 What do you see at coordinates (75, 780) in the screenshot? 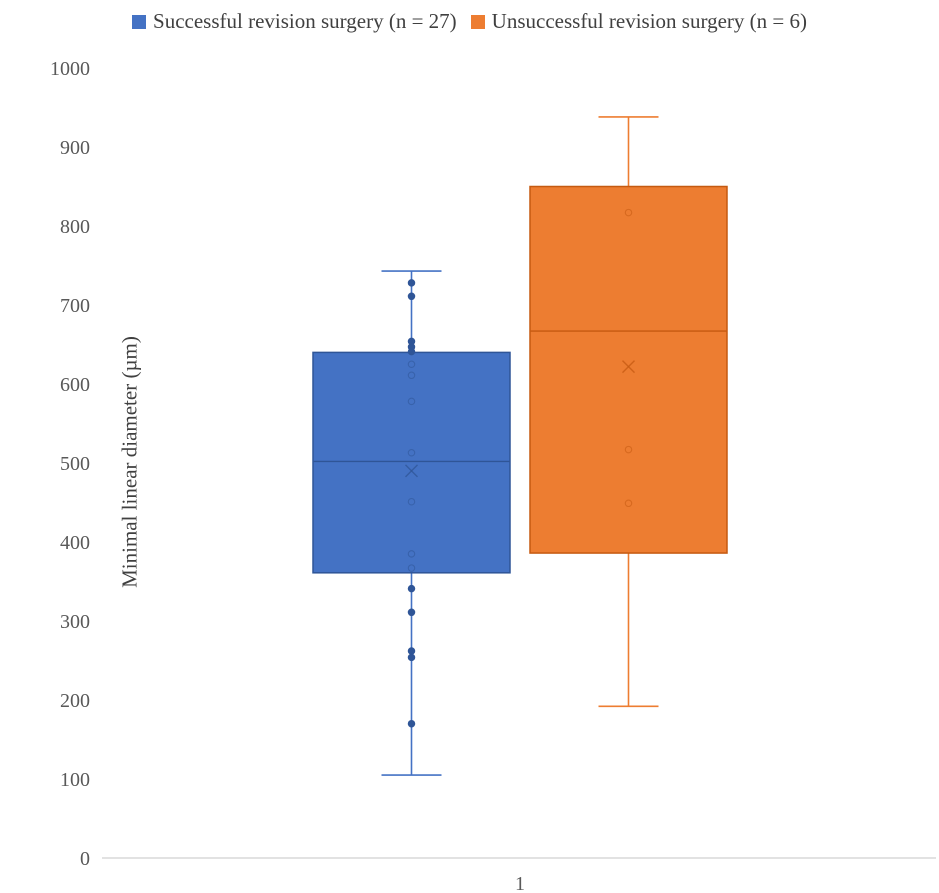
I see `y-tick-label: 100` at bounding box center [75, 780].